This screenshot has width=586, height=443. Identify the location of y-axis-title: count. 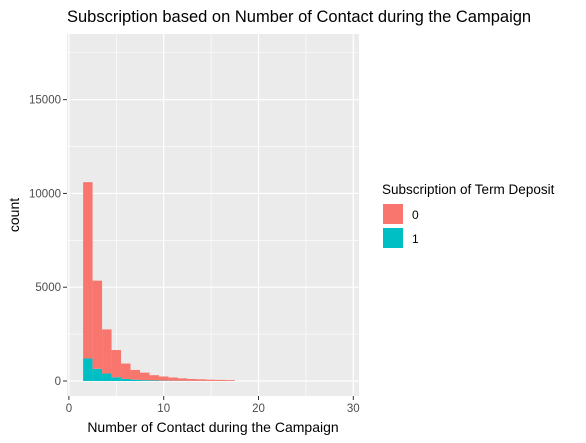
(14, 215).